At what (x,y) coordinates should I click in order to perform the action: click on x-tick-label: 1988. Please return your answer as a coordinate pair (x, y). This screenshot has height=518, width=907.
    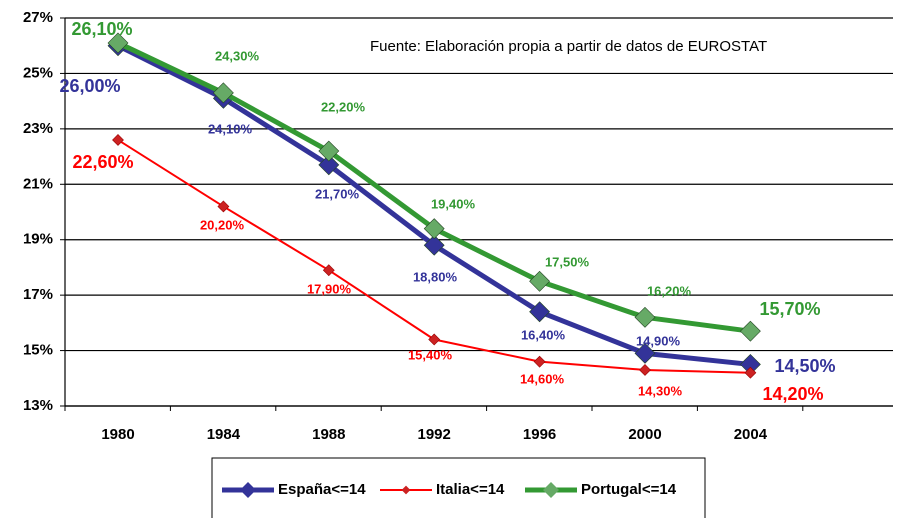
    Looking at the image, I should click on (328, 434).